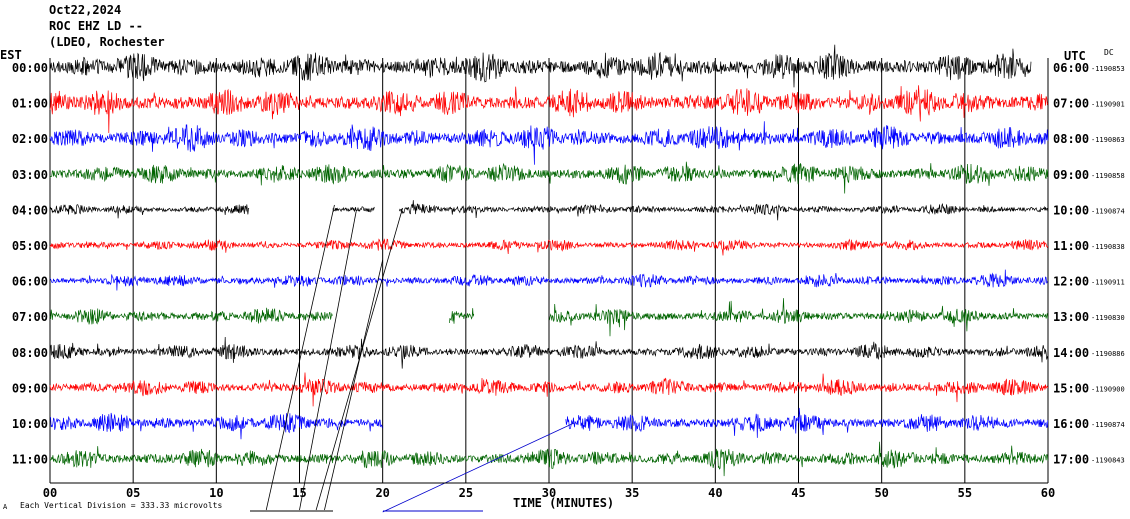  What do you see at coordinates (1071, 424) in the screenshot?
I see `utc-row-label: 16:00` at bounding box center [1071, 424].